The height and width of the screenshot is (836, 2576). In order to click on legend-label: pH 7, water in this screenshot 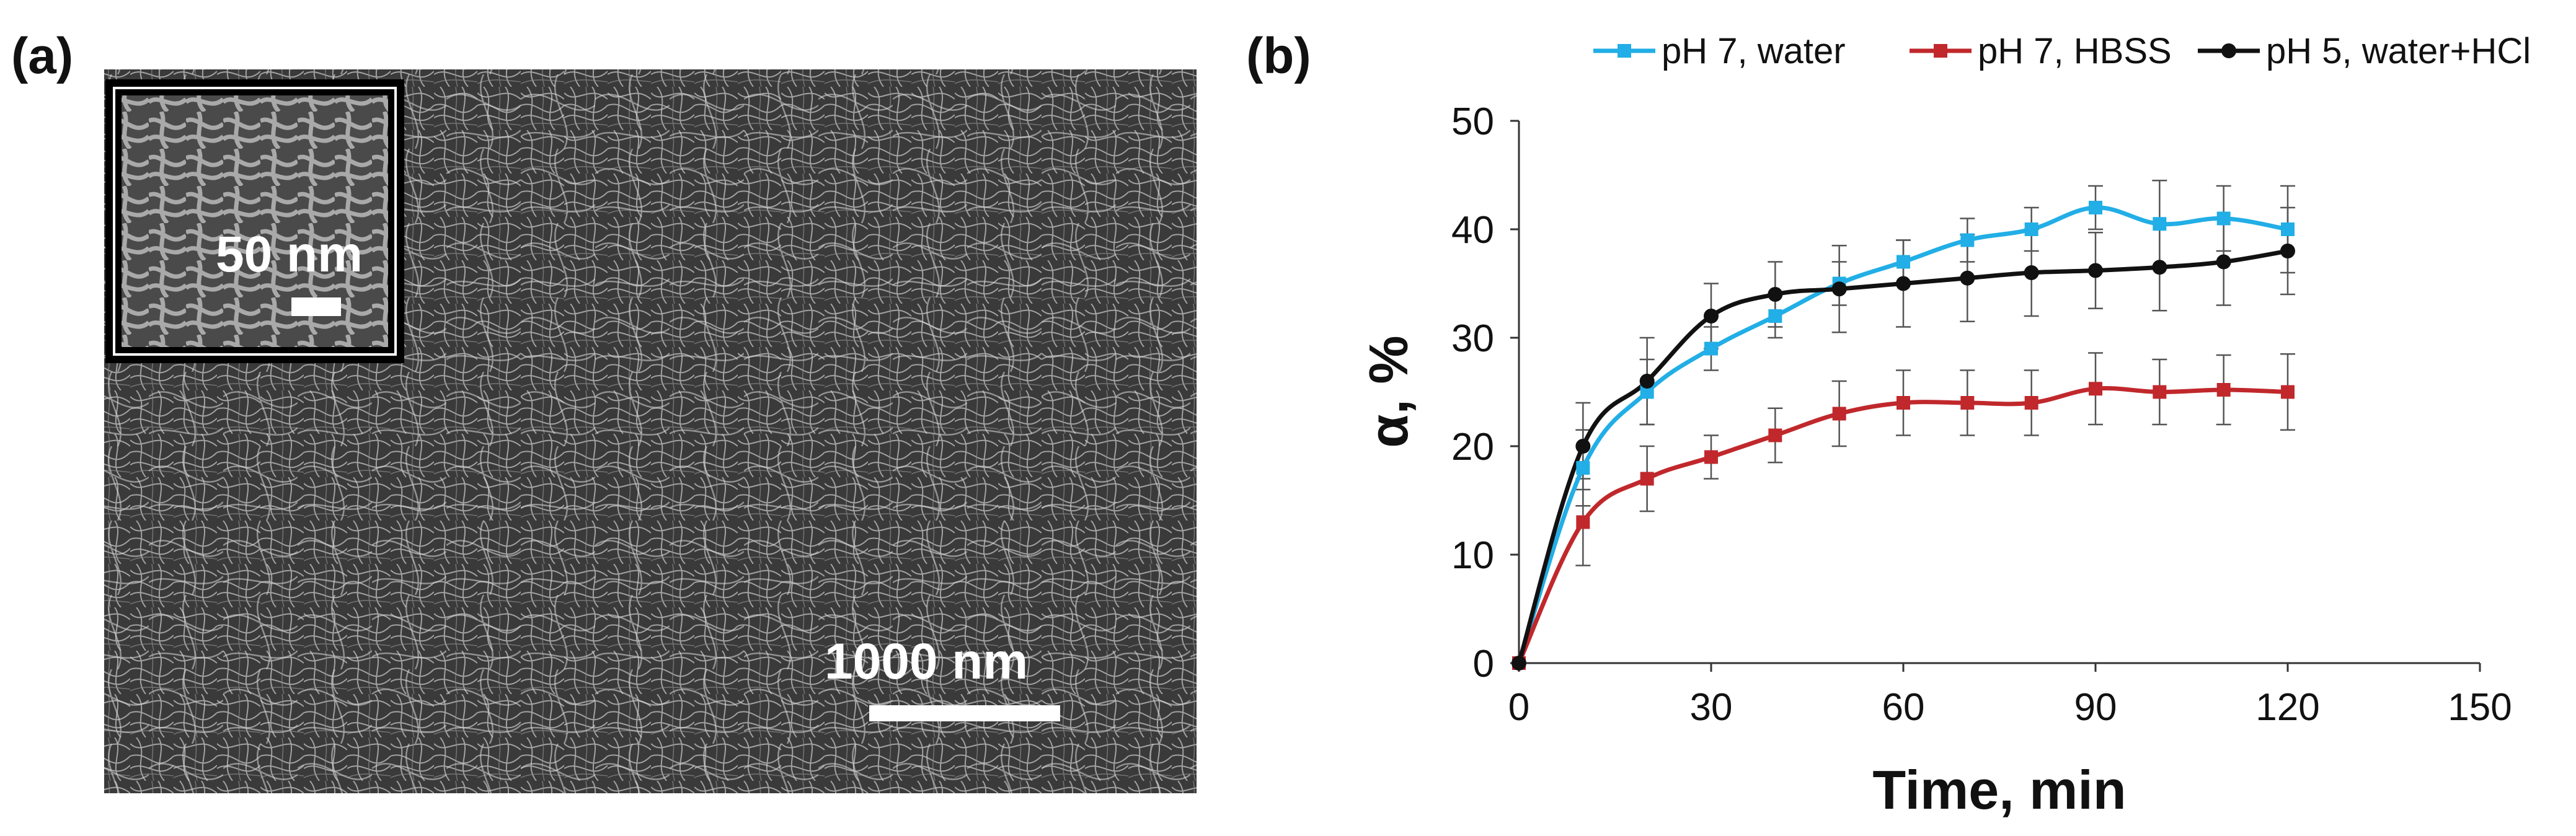, I will do `click(1754, 51)`.